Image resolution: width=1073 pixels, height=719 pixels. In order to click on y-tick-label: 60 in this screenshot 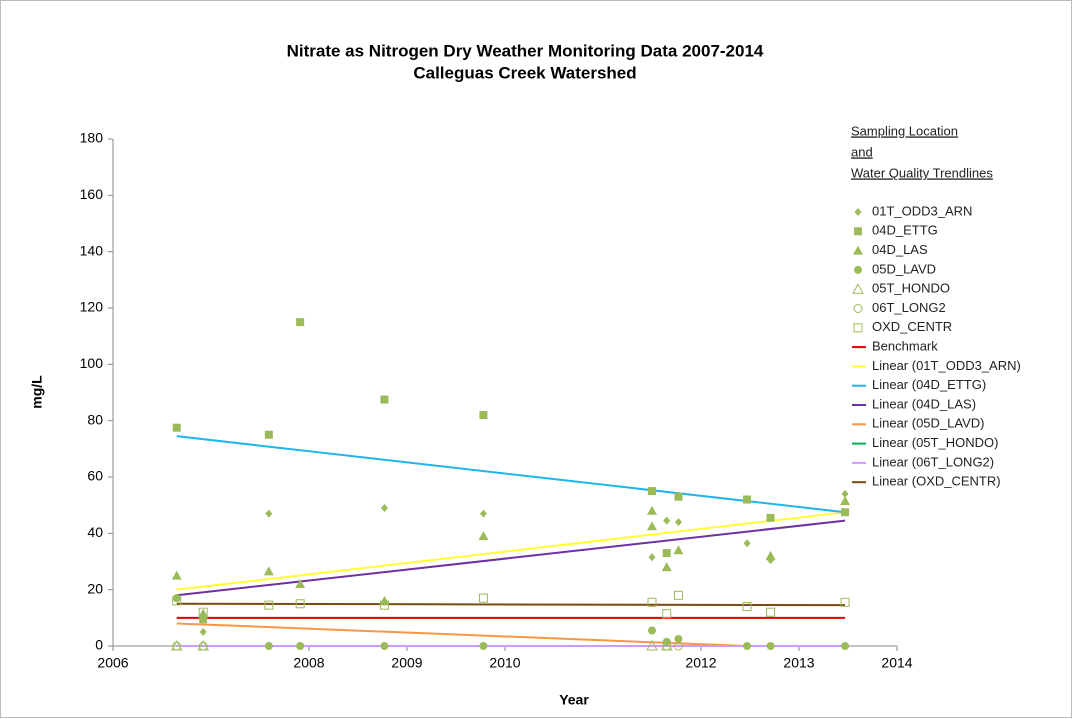, I will do `click(95, 476)`.